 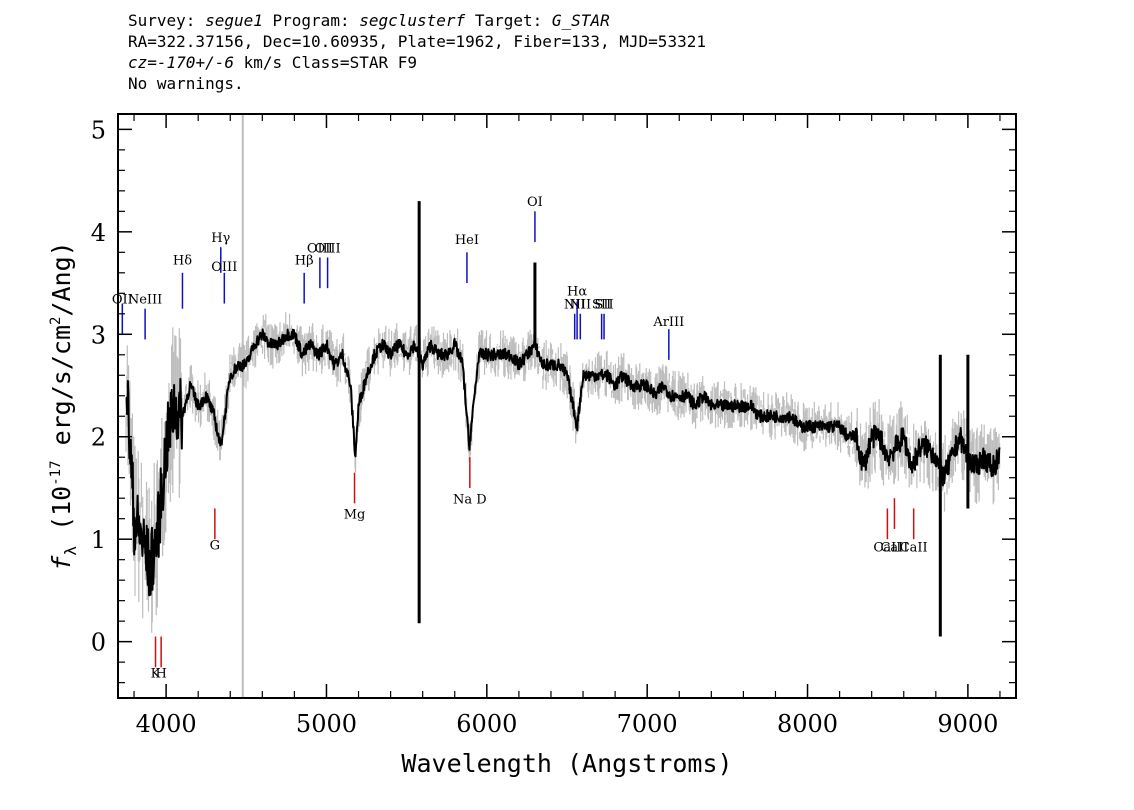 I want to click on absorption-line-label-4: Na D, so click(x=470, y=499).